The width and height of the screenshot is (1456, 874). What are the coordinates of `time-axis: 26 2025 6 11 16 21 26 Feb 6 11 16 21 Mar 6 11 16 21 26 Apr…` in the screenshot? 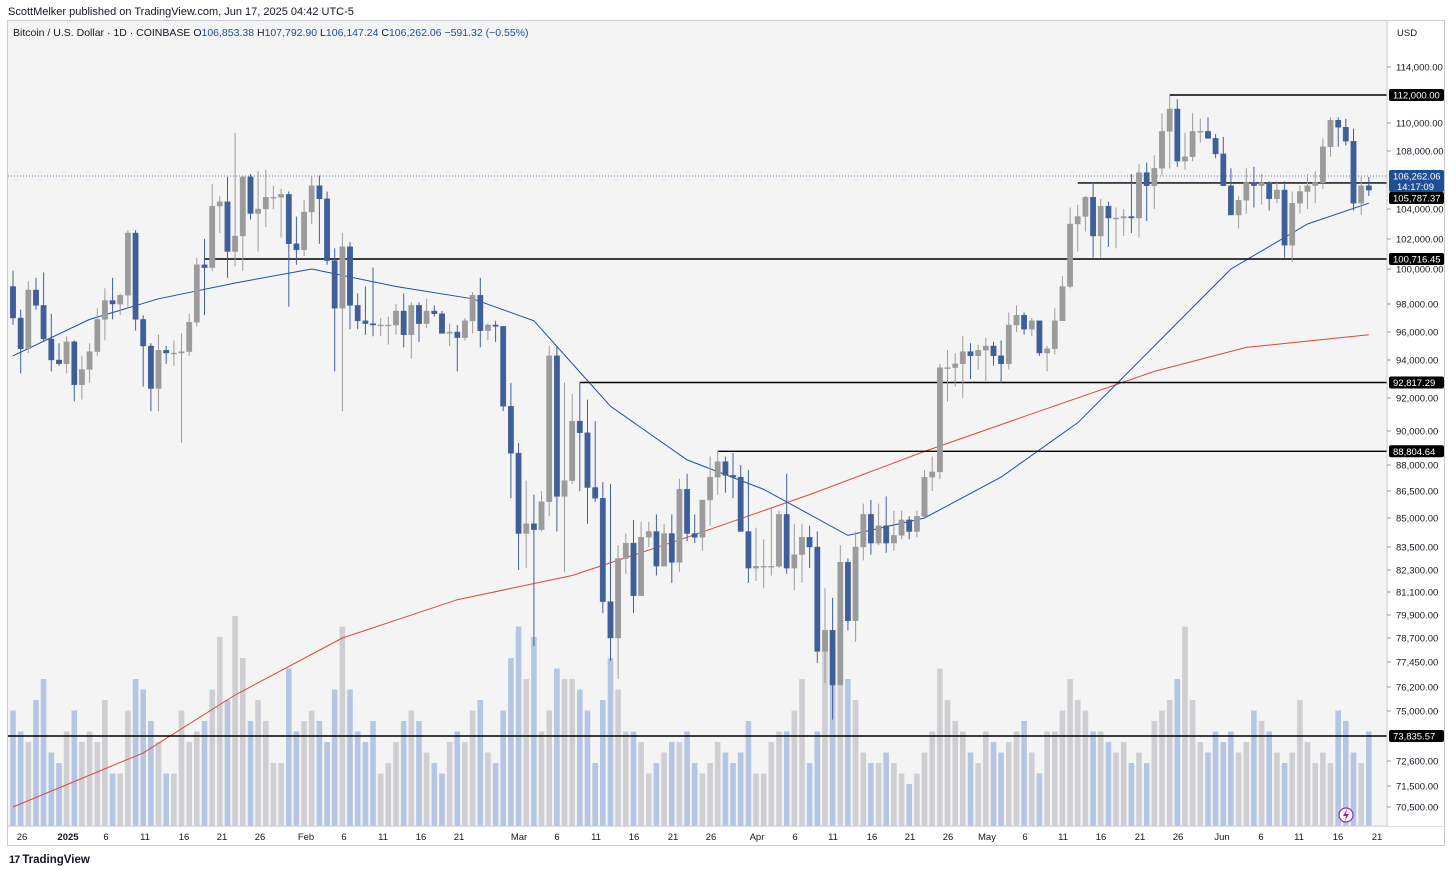 It's located at (700, 837).